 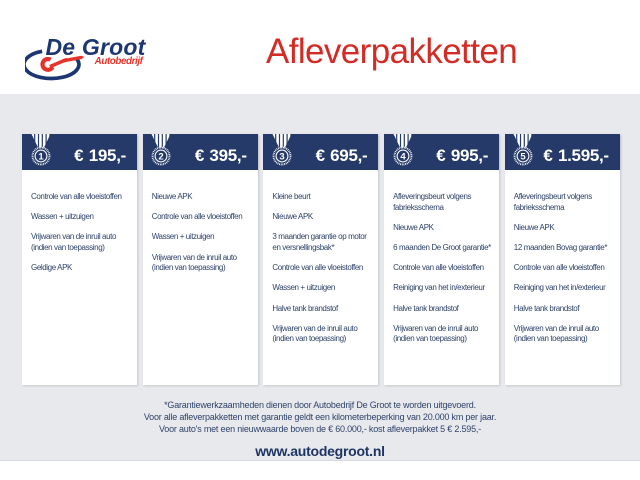 What do you see at coordinates (119, 61) in the screenshot?
I see `svg-text: Autobedrijf` at bounding box center [119, 61].